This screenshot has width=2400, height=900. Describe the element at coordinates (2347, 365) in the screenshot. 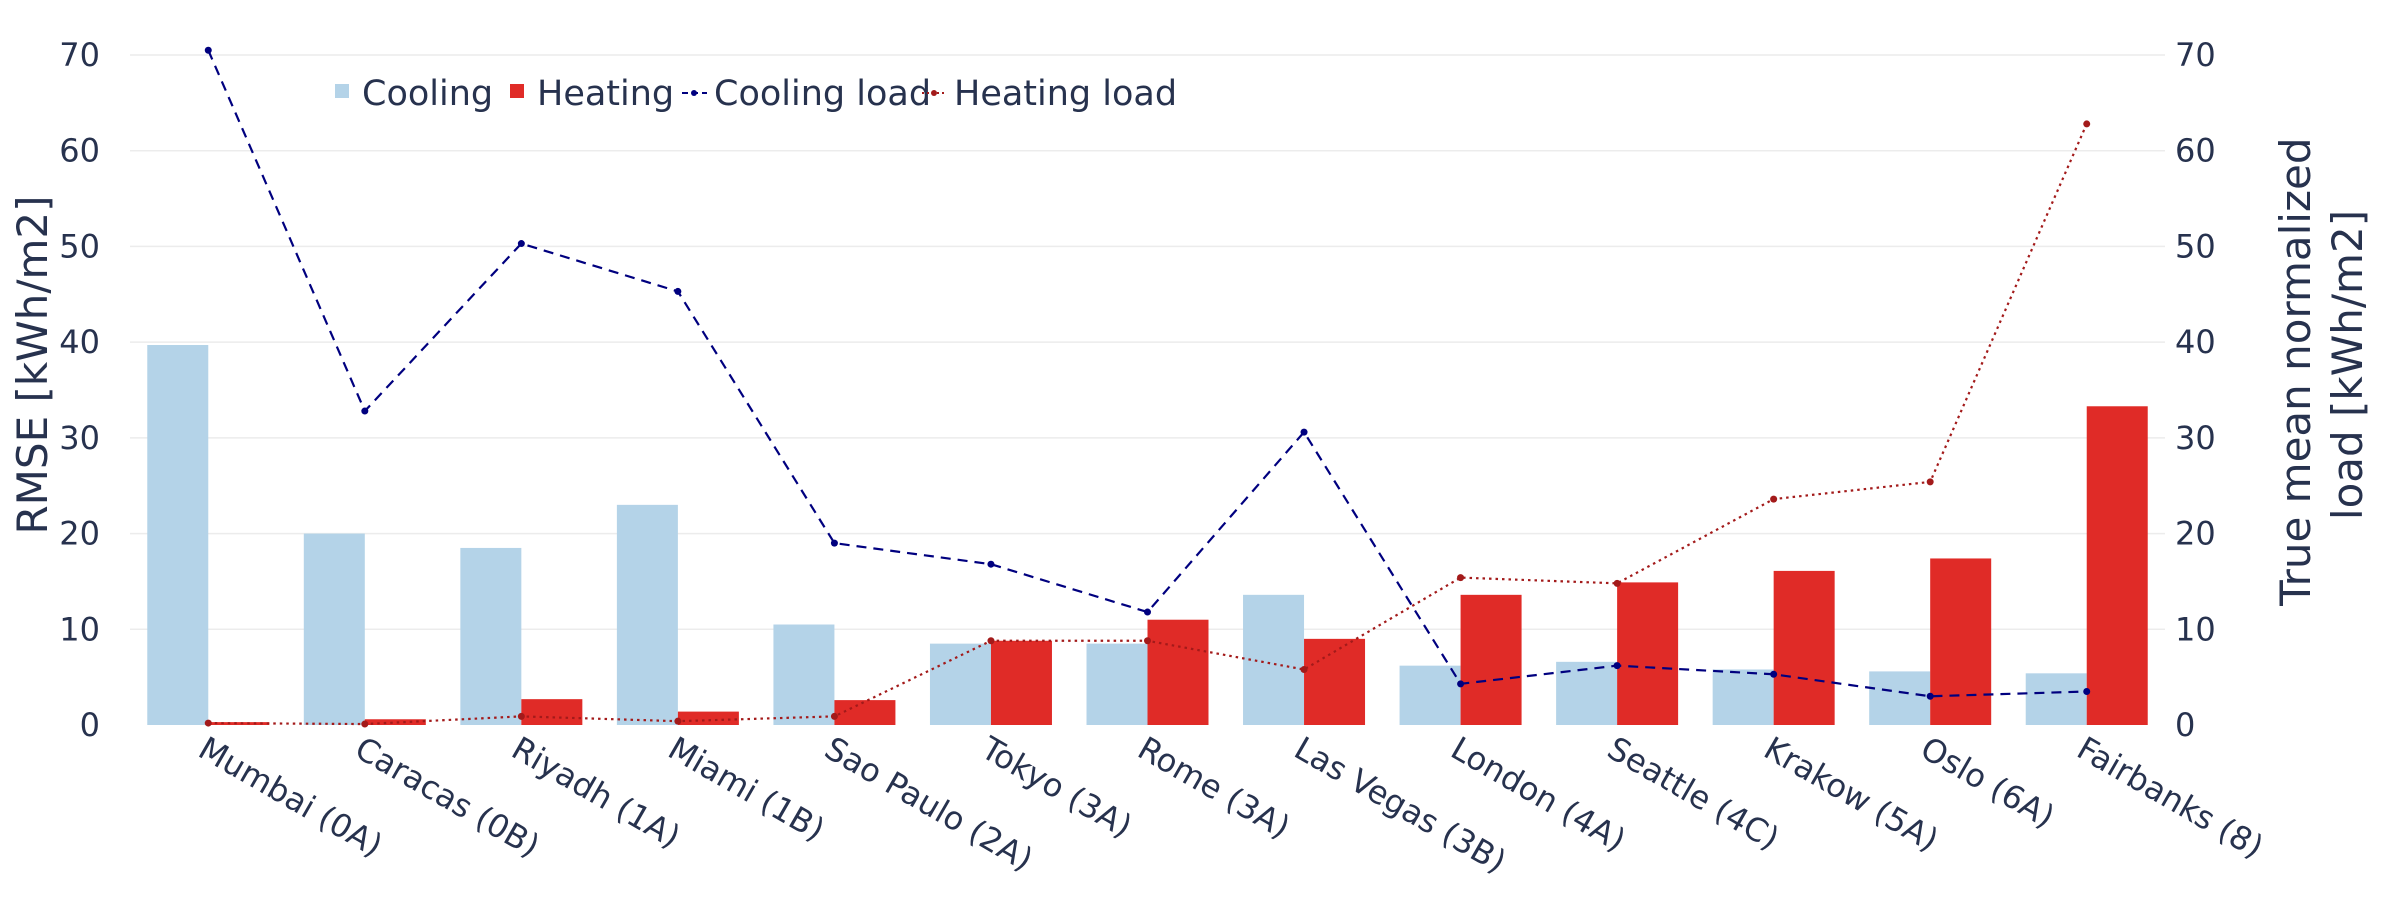

I see `right-axis-title-line-2: load [kWh/m2]` at that location.